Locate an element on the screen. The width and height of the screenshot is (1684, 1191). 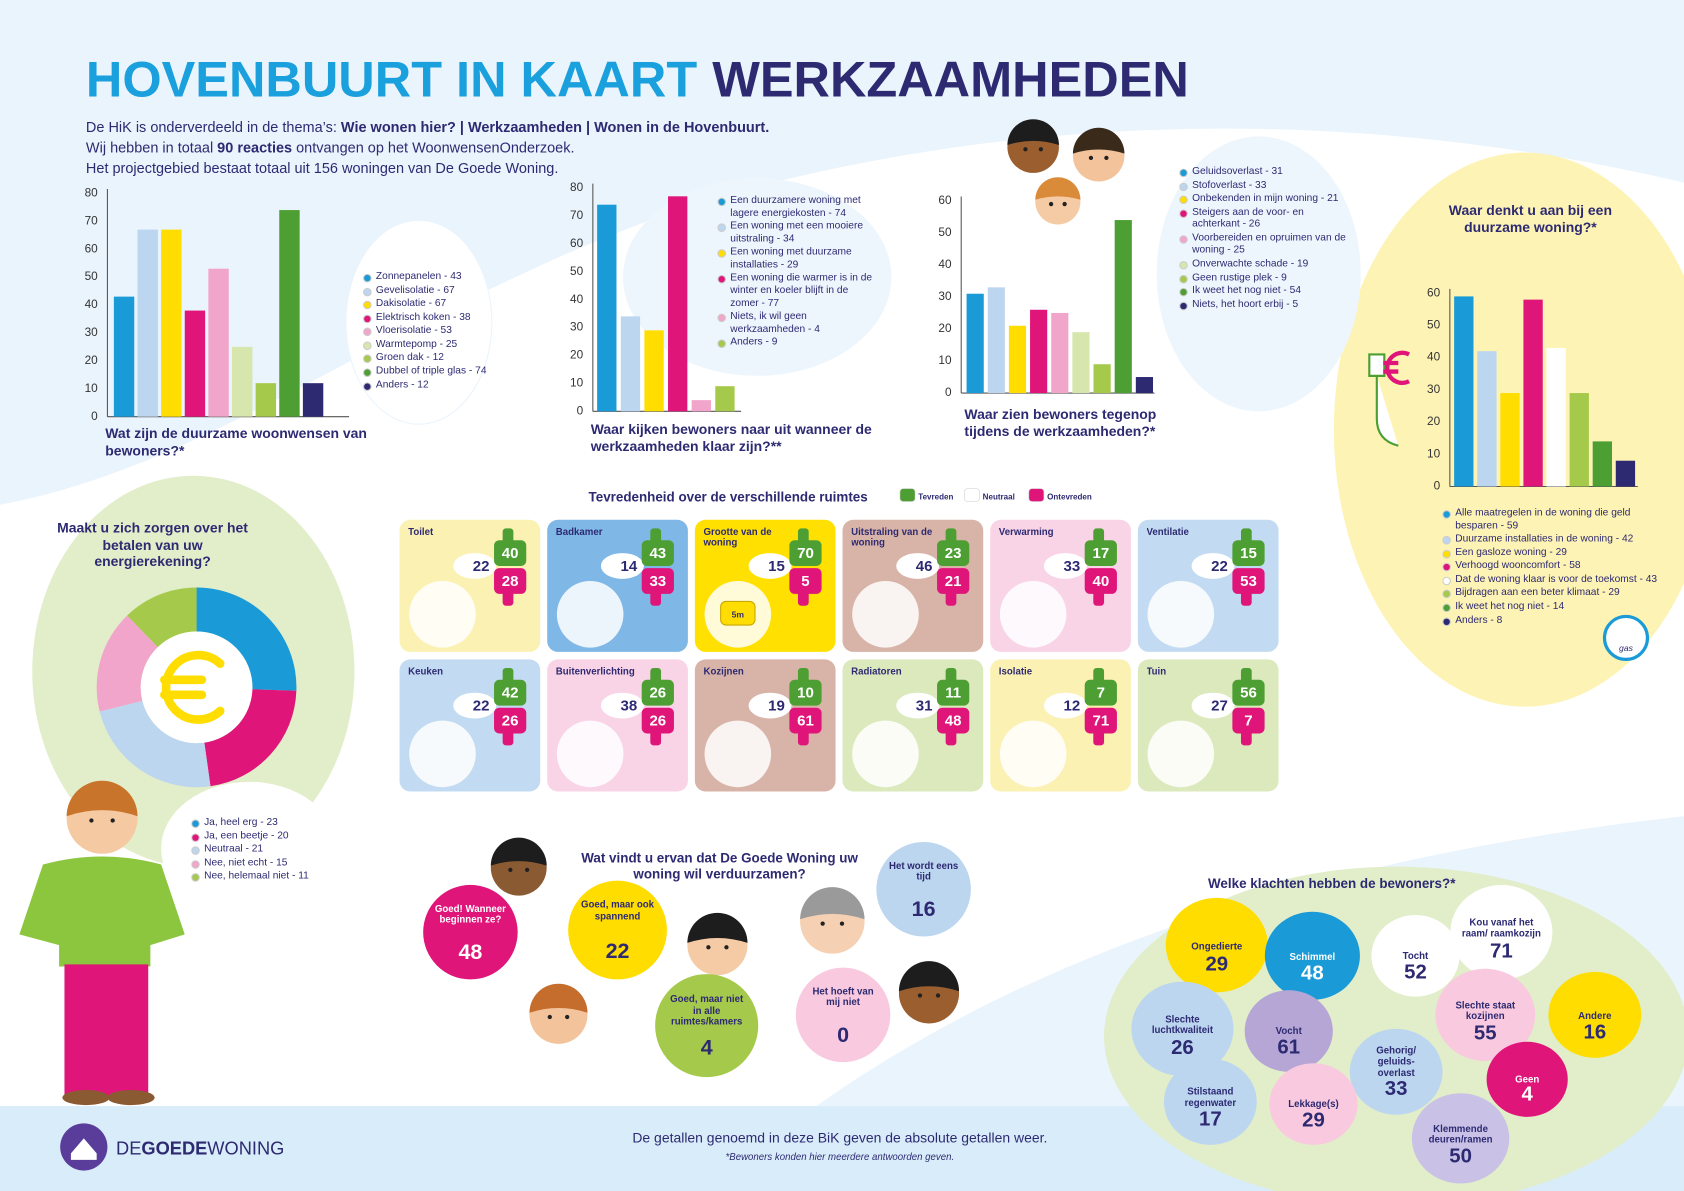
complaint-count: 16 is located at coordinates (1594, 1032).